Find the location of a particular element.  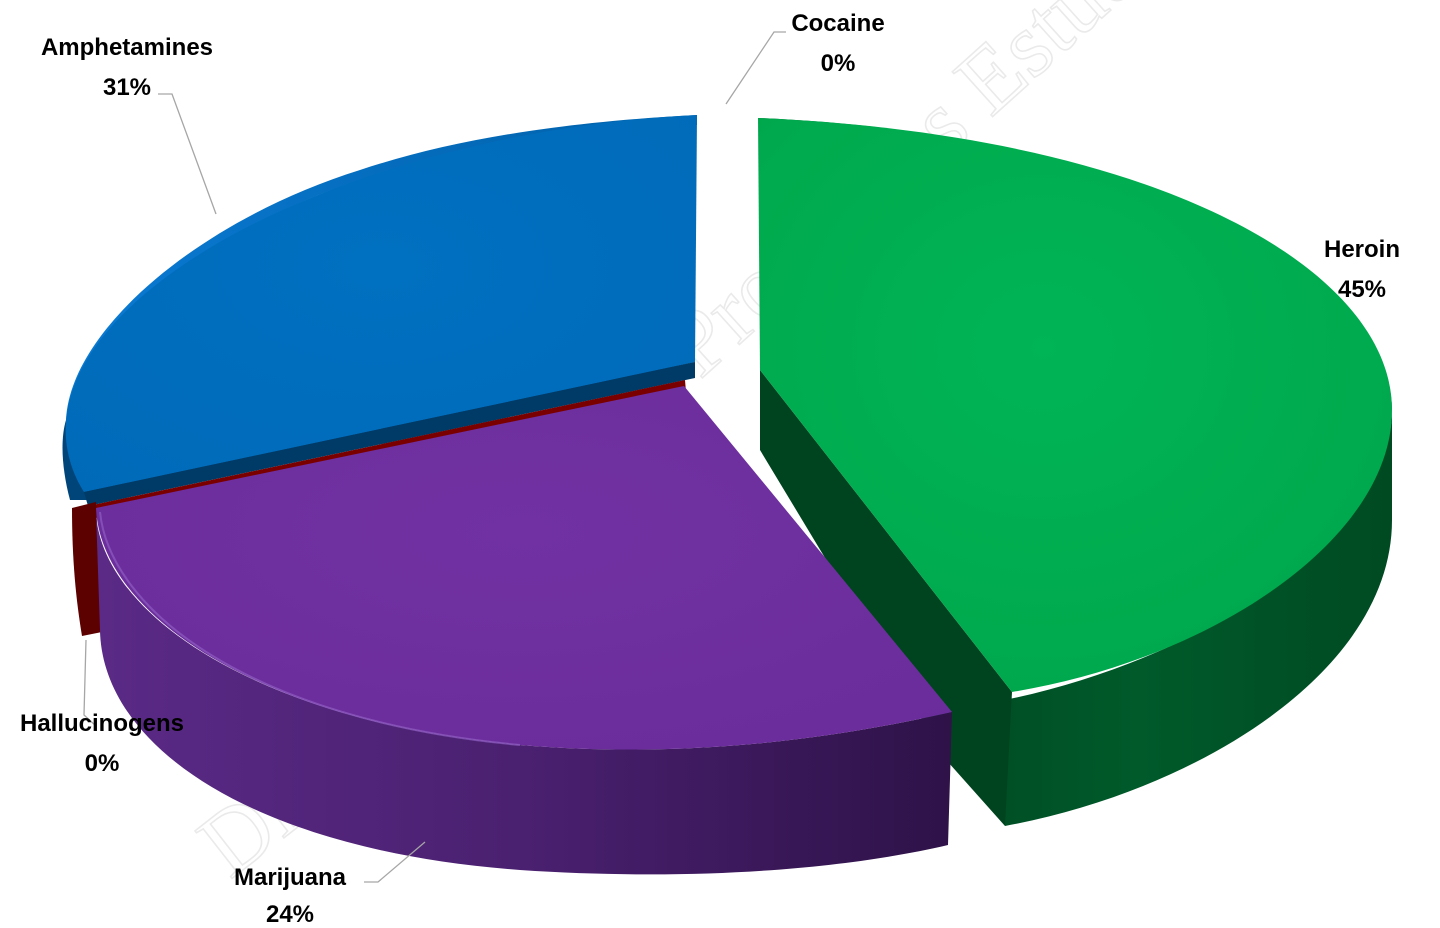

slice-hallucinogens-side is located at coordinates (87, 569).